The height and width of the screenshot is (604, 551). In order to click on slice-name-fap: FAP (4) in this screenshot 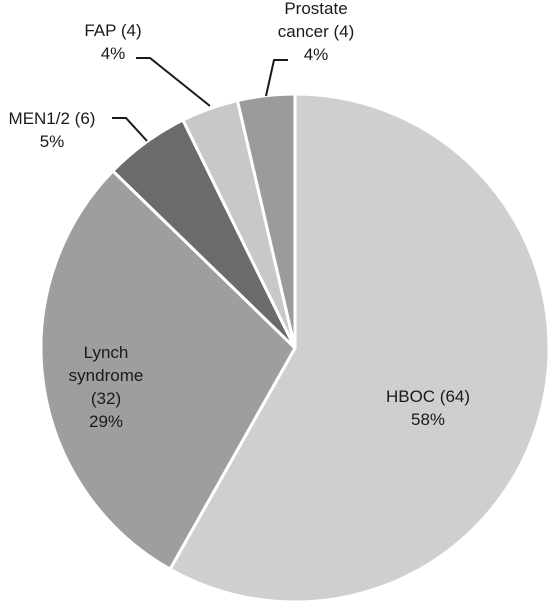, I will do `click(112, 30)`.